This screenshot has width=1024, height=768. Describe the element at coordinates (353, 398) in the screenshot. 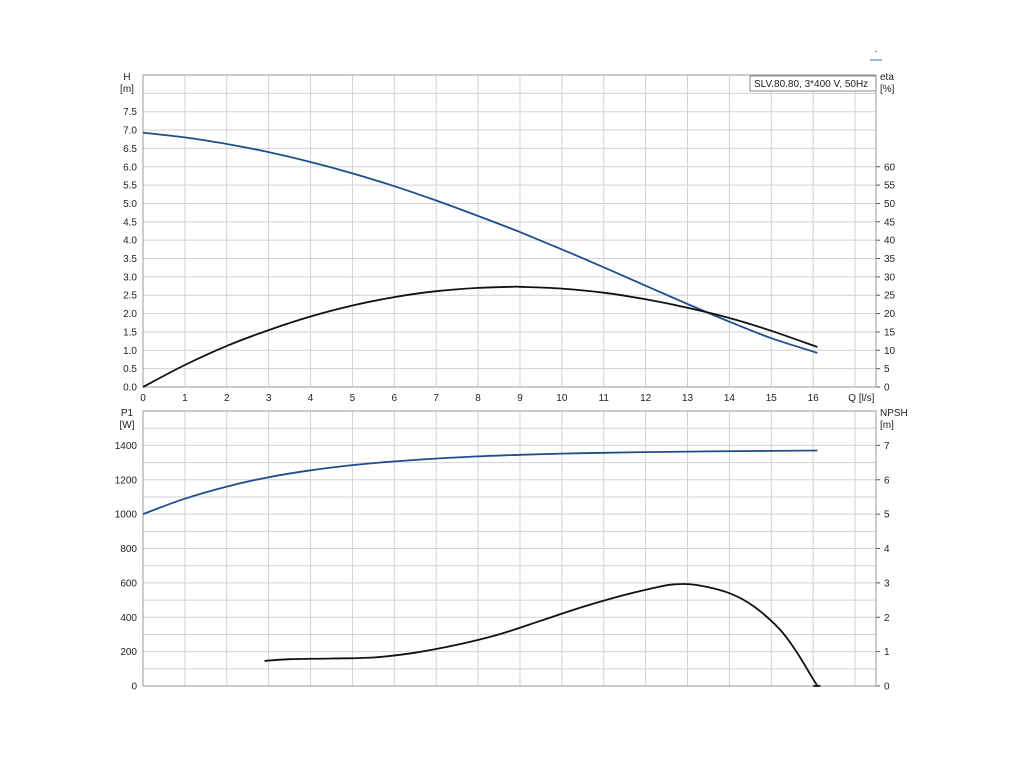

I see `x-tick-label: 5` at that location.